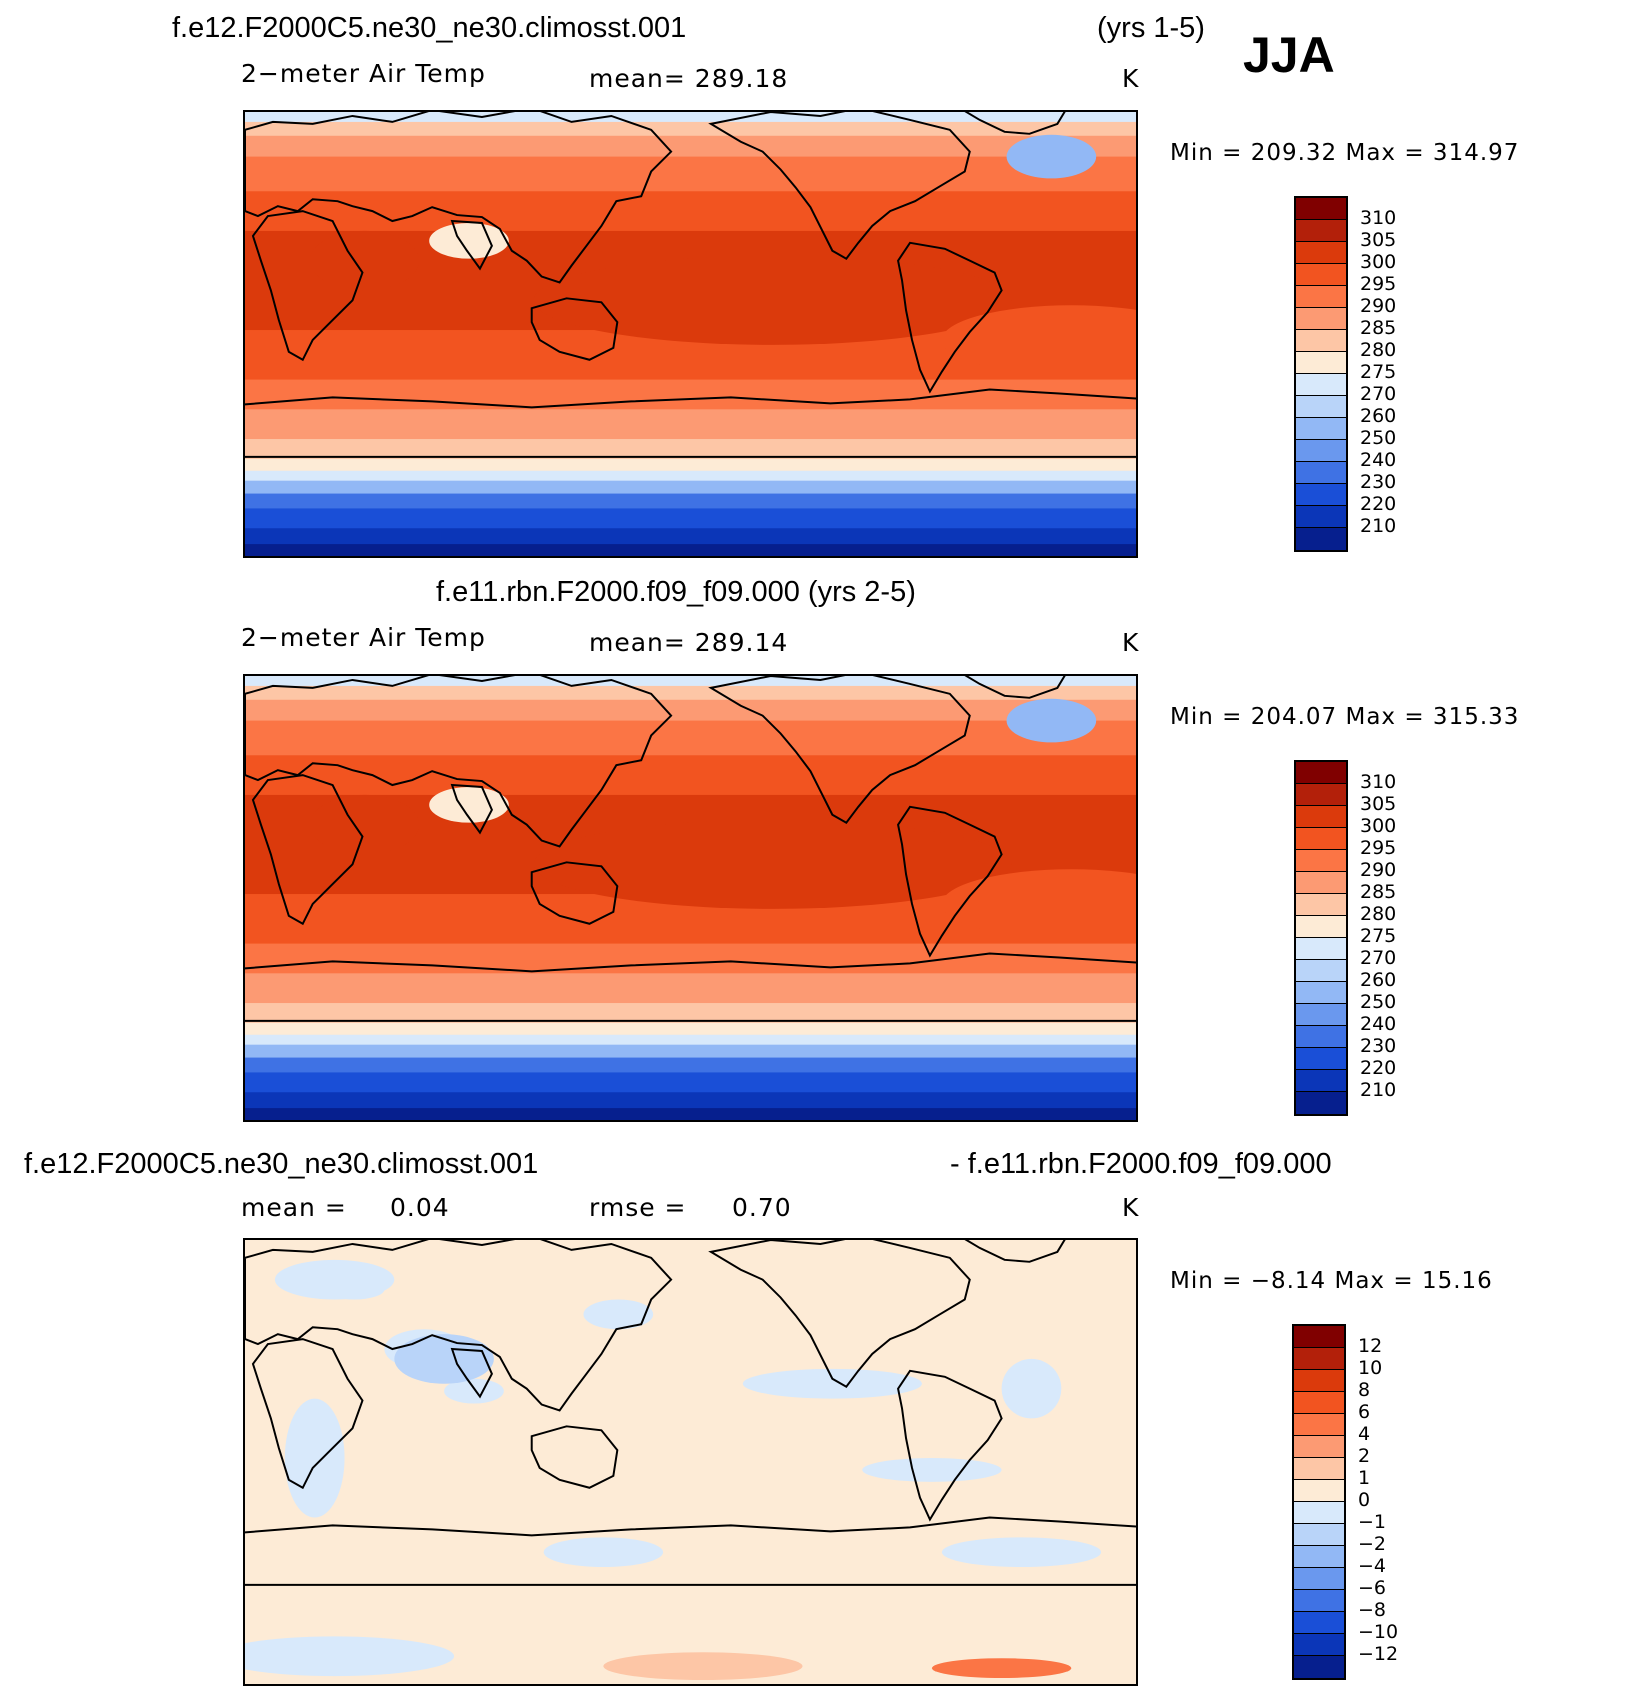 The height and width of the screenshot is (1697, 1633). What do you see at coordinates (1345, 717) in the screenshot?
I see `panel2-minmax: Min = 204.07 Max = 315.33` at bounding box center [1345, 717].